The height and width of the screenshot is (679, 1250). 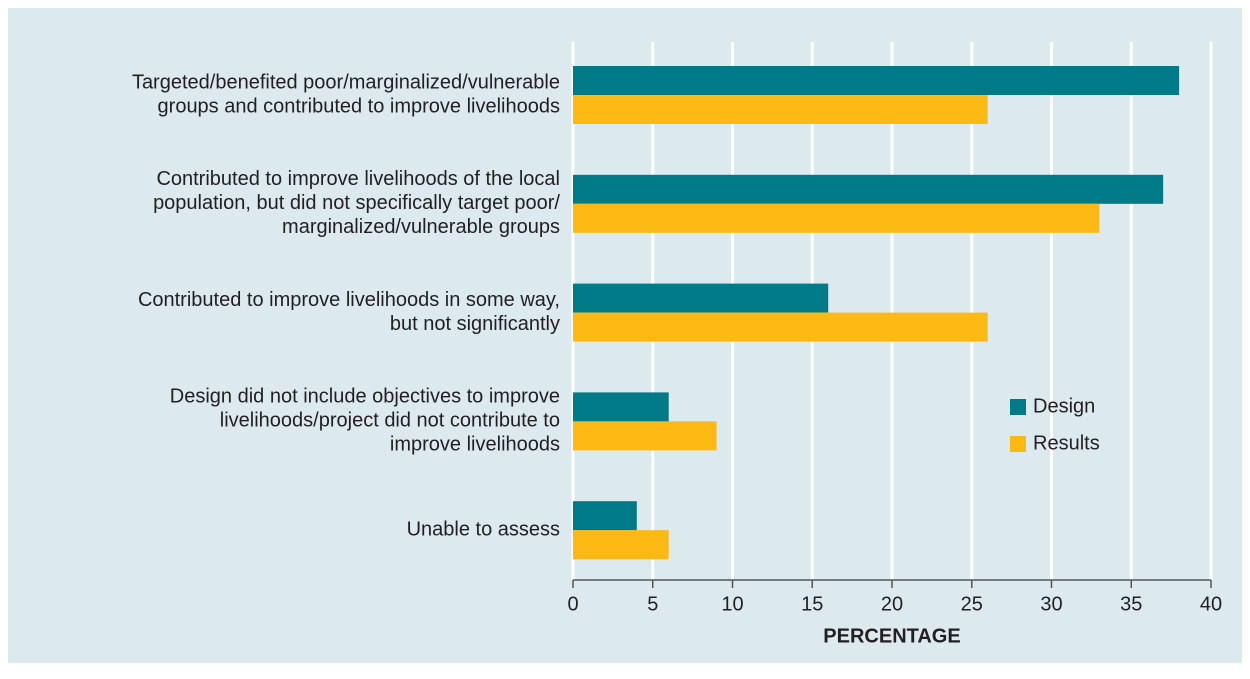 I want to click on x-tick-label: 15, so click(x=812, y=604).